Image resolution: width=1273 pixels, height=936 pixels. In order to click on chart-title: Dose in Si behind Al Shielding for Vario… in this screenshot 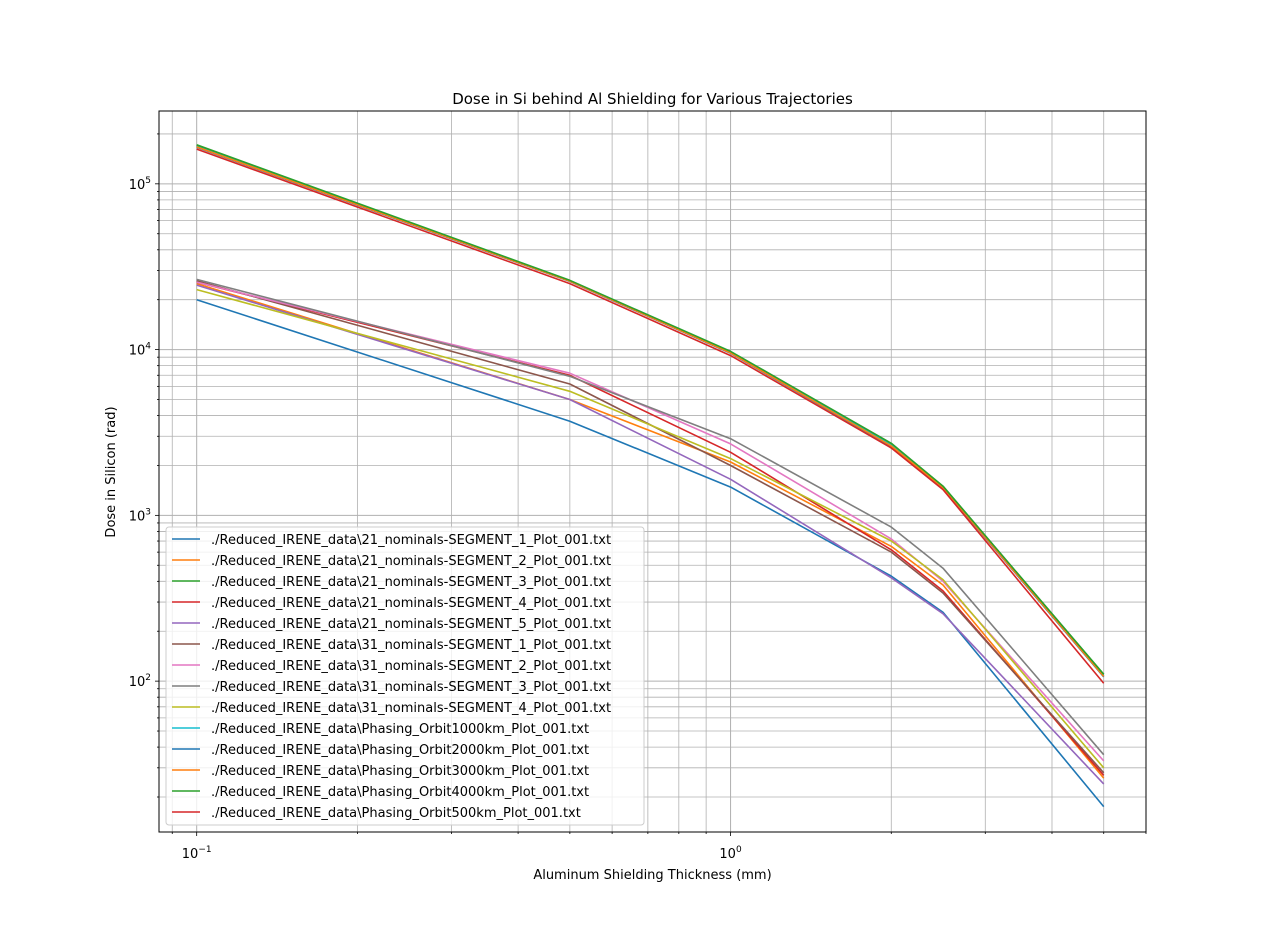, I will do `click(652, 99)`.